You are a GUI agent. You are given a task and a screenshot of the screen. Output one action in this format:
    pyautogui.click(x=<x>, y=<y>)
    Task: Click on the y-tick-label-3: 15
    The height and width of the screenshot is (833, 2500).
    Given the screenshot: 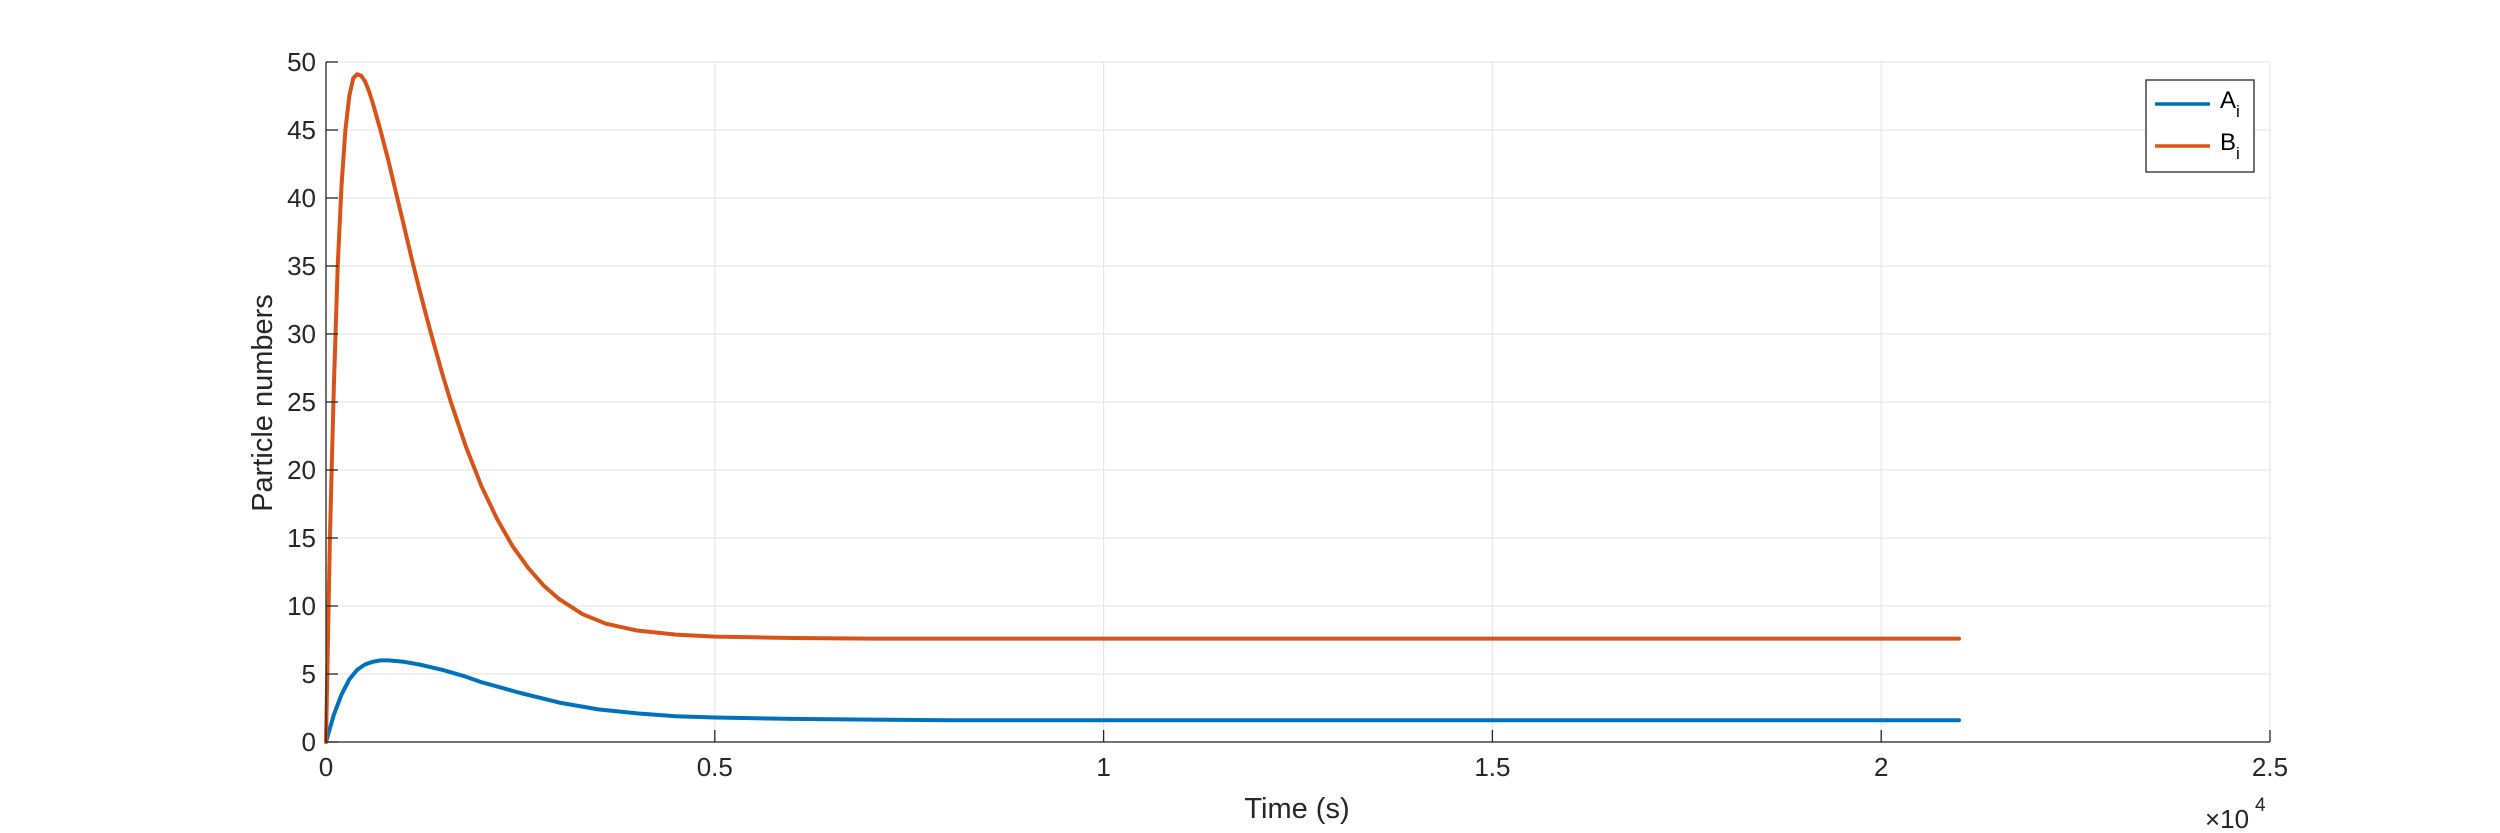 What is the action you would take?
    pyautogui.click(x=301, y=538)
    